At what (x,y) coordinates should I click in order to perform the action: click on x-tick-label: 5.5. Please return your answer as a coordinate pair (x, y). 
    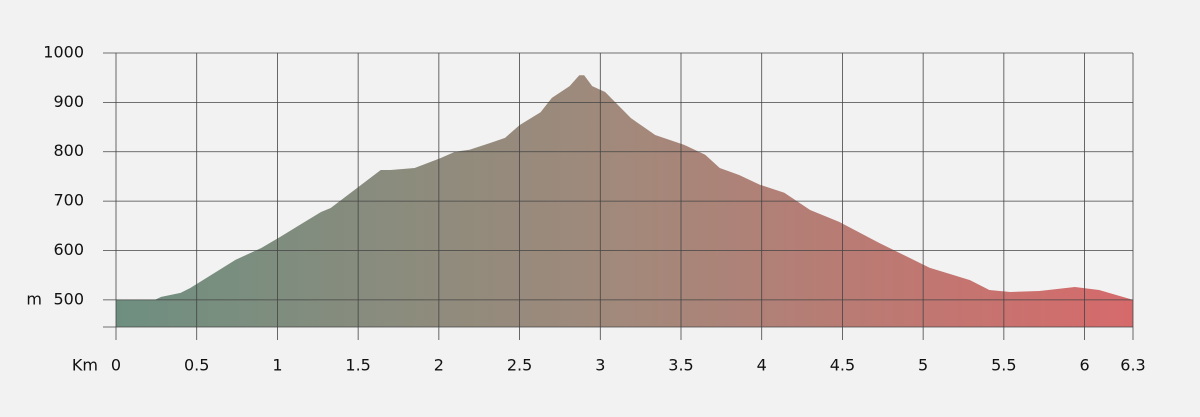
    Looking at the image, I should click on (1003, 365).